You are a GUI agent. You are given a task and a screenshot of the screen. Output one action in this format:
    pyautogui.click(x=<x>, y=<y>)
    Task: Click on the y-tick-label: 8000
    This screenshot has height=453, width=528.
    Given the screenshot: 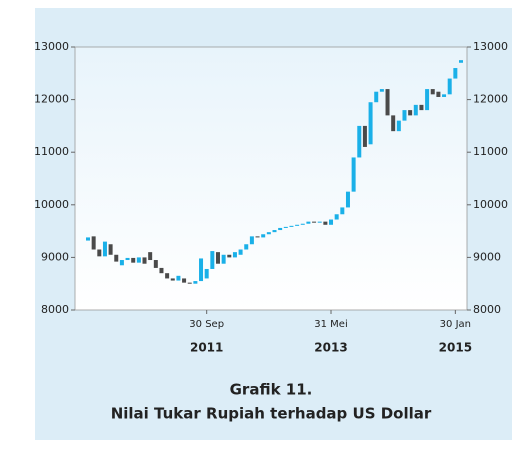 What is the action you would take?
    pyautogui.click(x=55, y=309)
    